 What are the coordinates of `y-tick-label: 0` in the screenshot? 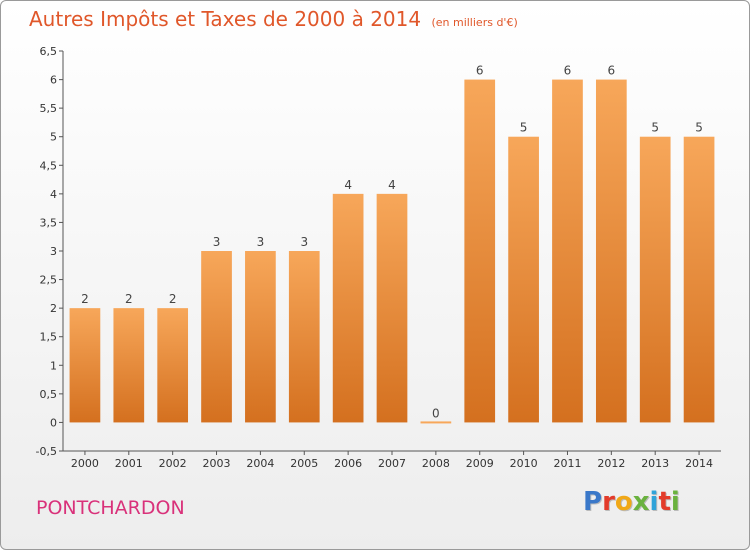 It's located at (53, 422).